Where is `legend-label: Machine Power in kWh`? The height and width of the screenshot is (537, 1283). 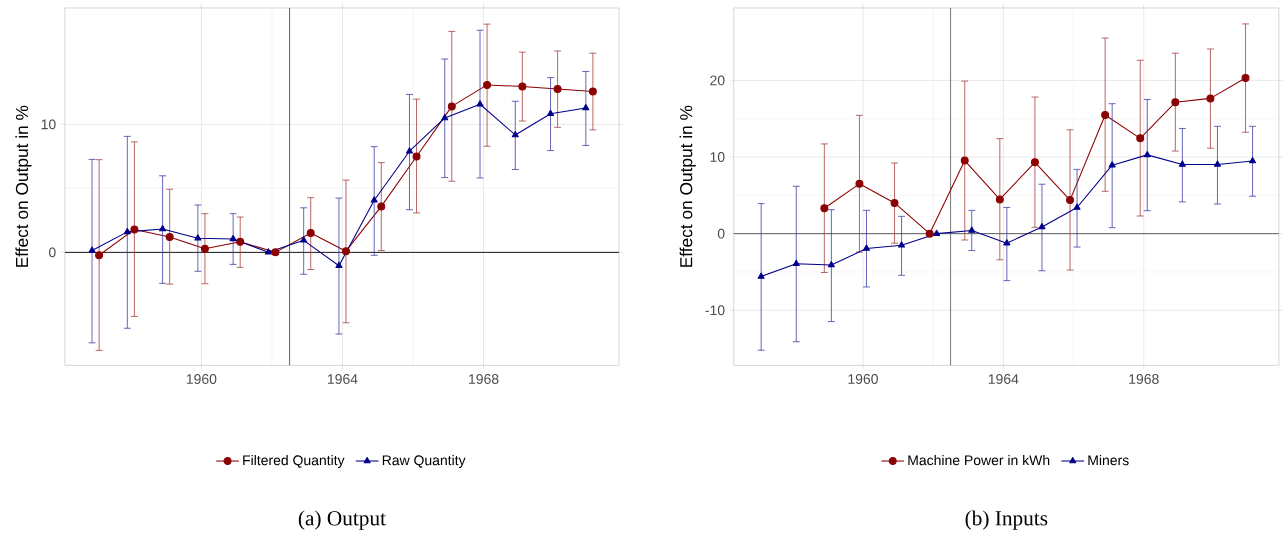
legend-label: Machine Power in kWh is located at coordinates (979, 460).